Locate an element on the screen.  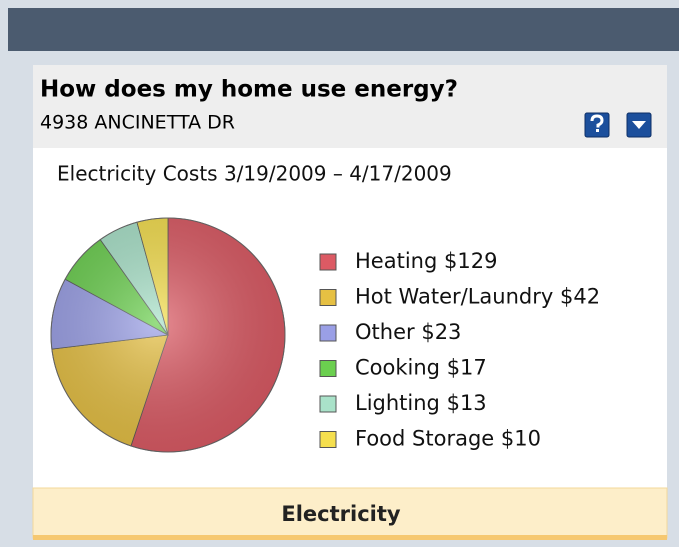
legend-category: Lighting is located at coordinates (397, 403).